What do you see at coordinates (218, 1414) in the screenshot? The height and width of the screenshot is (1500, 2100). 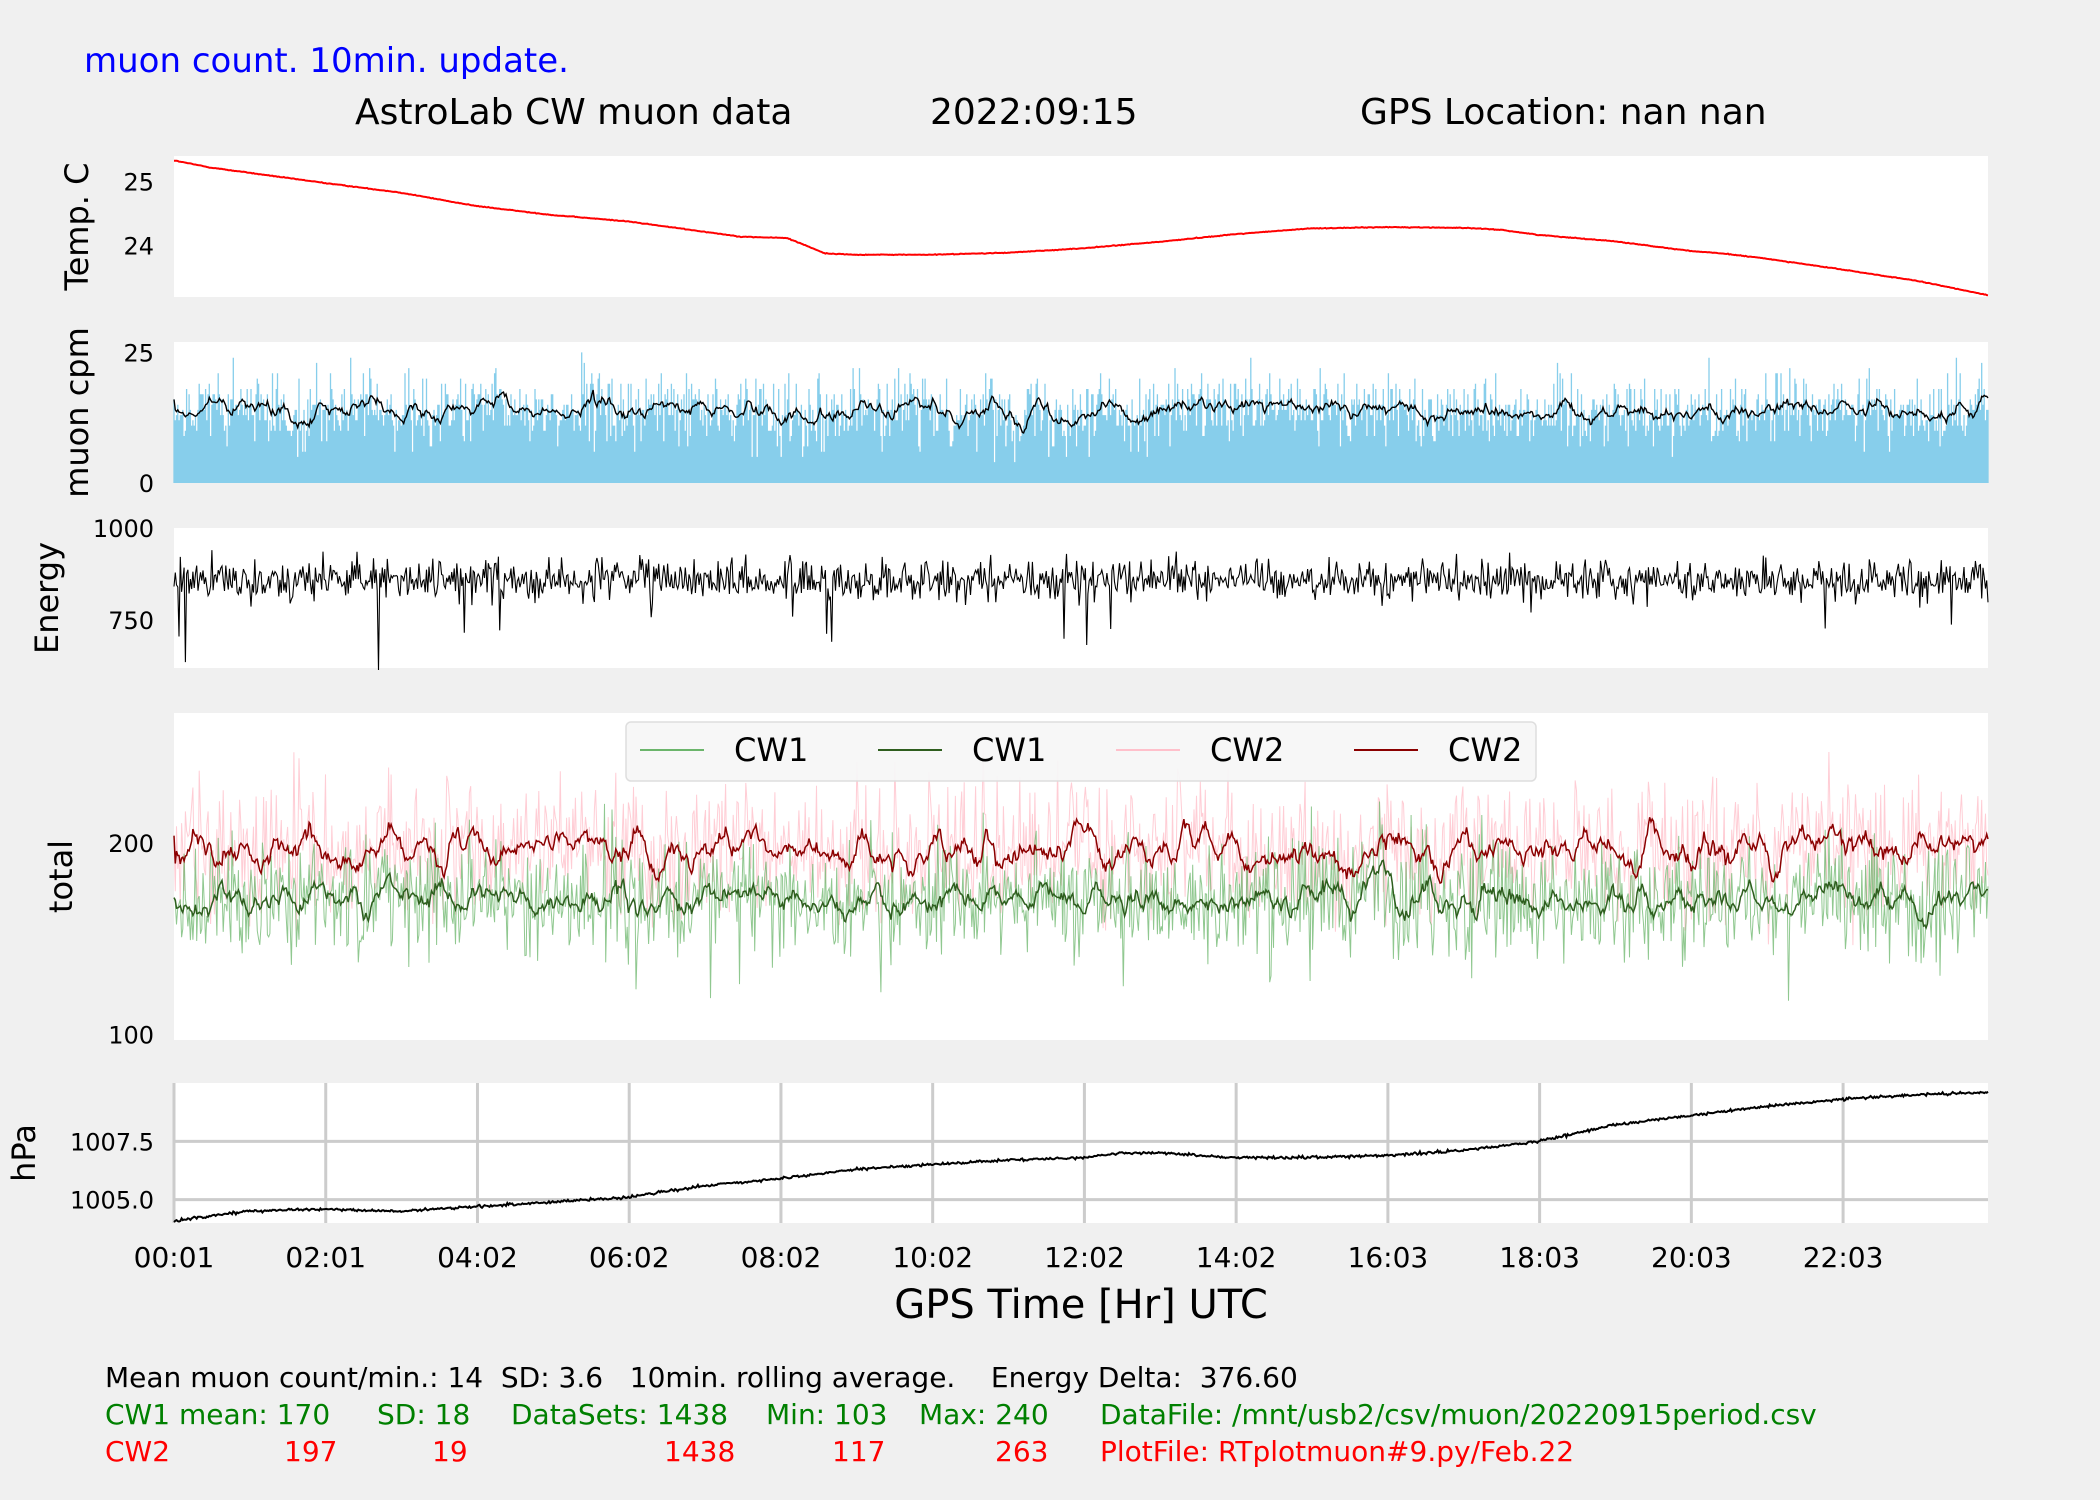 I see `cw1-mean: CW1 mean: 170` at bounding box center [218, 1414].